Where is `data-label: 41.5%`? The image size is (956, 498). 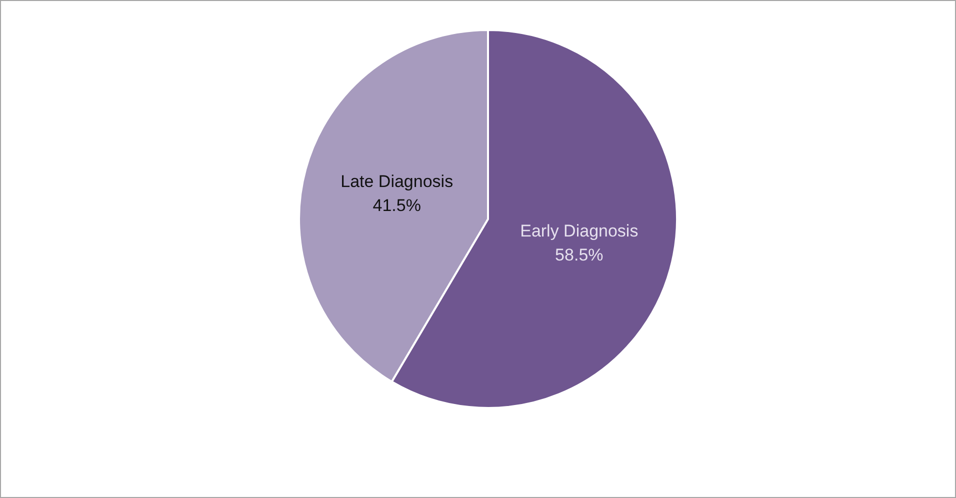
data-label: 41.5% is located at coordinates (396, 205).